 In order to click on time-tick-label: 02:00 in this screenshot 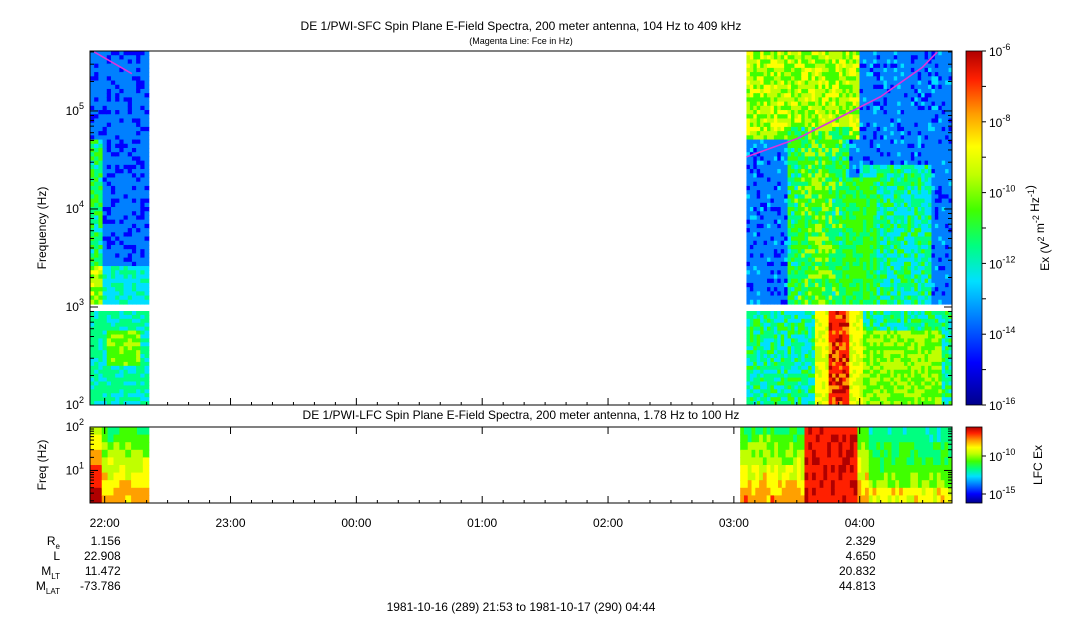, I will do `click(608, 523)`.